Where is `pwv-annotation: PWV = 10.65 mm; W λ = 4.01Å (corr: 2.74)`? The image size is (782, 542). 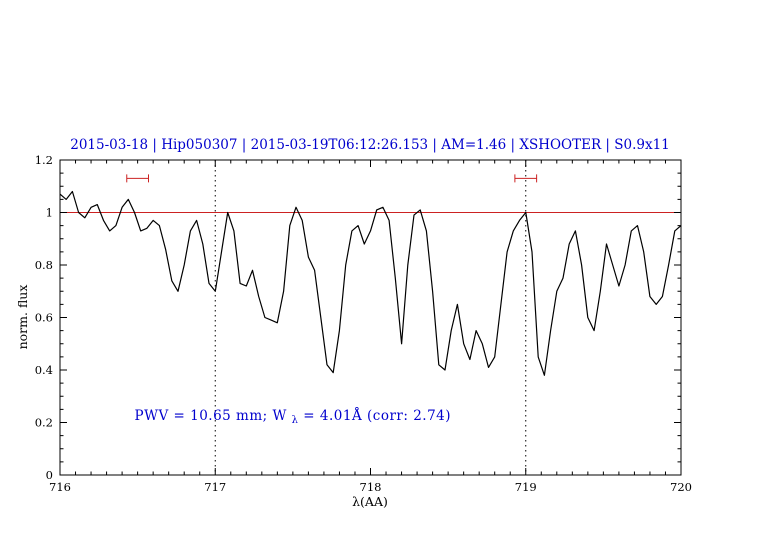 pwv-annotation: PWV = 10.65 mm; W λ = 4.01Å (corr: 2.74) is located at coordinates (293, 417).